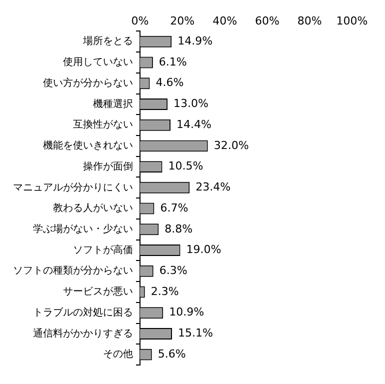 Image resolution: width=385 pixels, height=384 pixels. Describe the element at coordinates (204, 249) in the screenshot. I see `data-label: 19.0%` at that location.